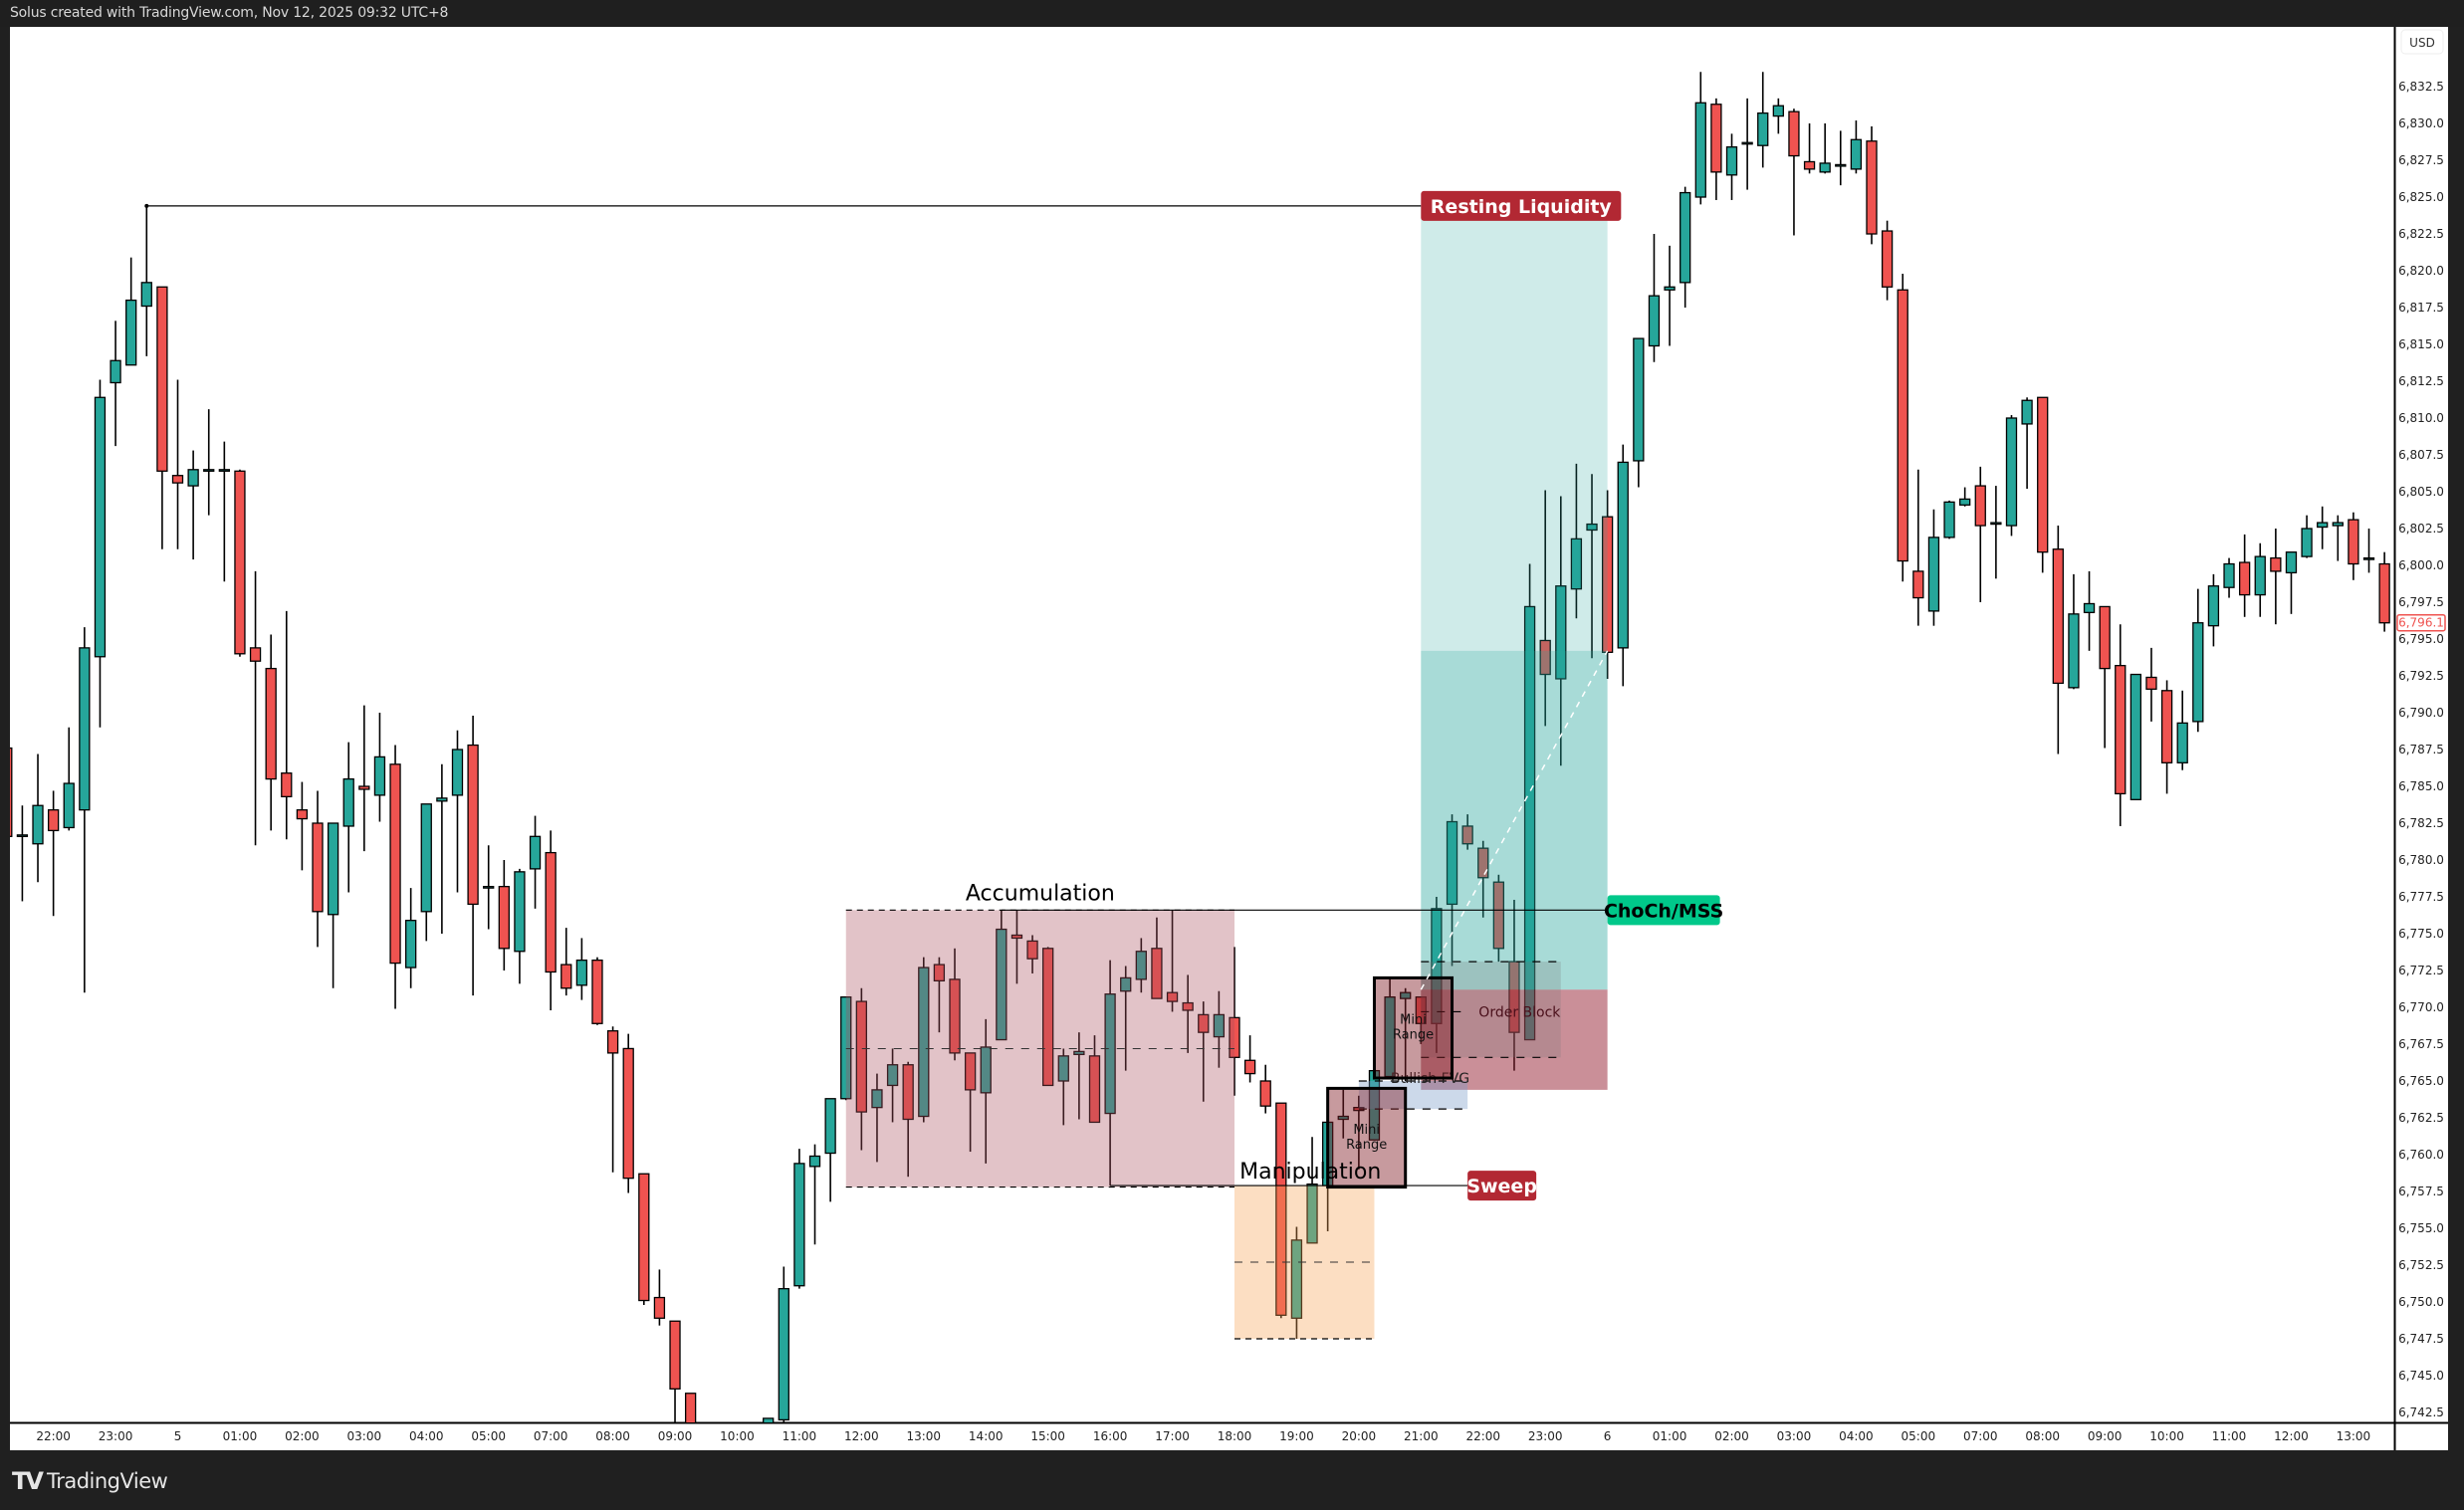  Describe the element at coordinates (146, 205) in the screenshot. I see `resting-liquidity-anchor` at that location.